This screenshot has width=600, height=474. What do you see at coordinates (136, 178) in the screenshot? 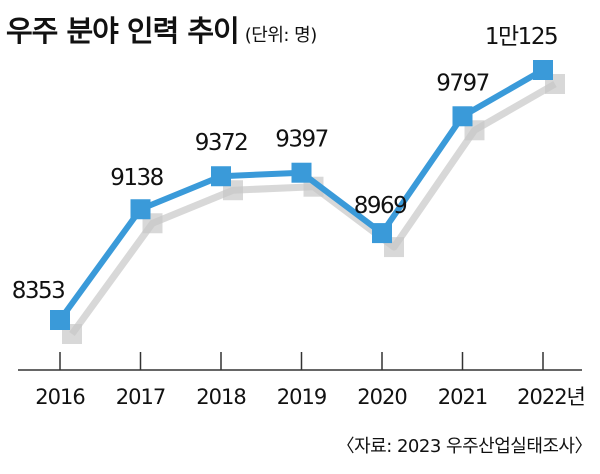
I see `data-label-1: 9138` at bounding box center [136, 178].